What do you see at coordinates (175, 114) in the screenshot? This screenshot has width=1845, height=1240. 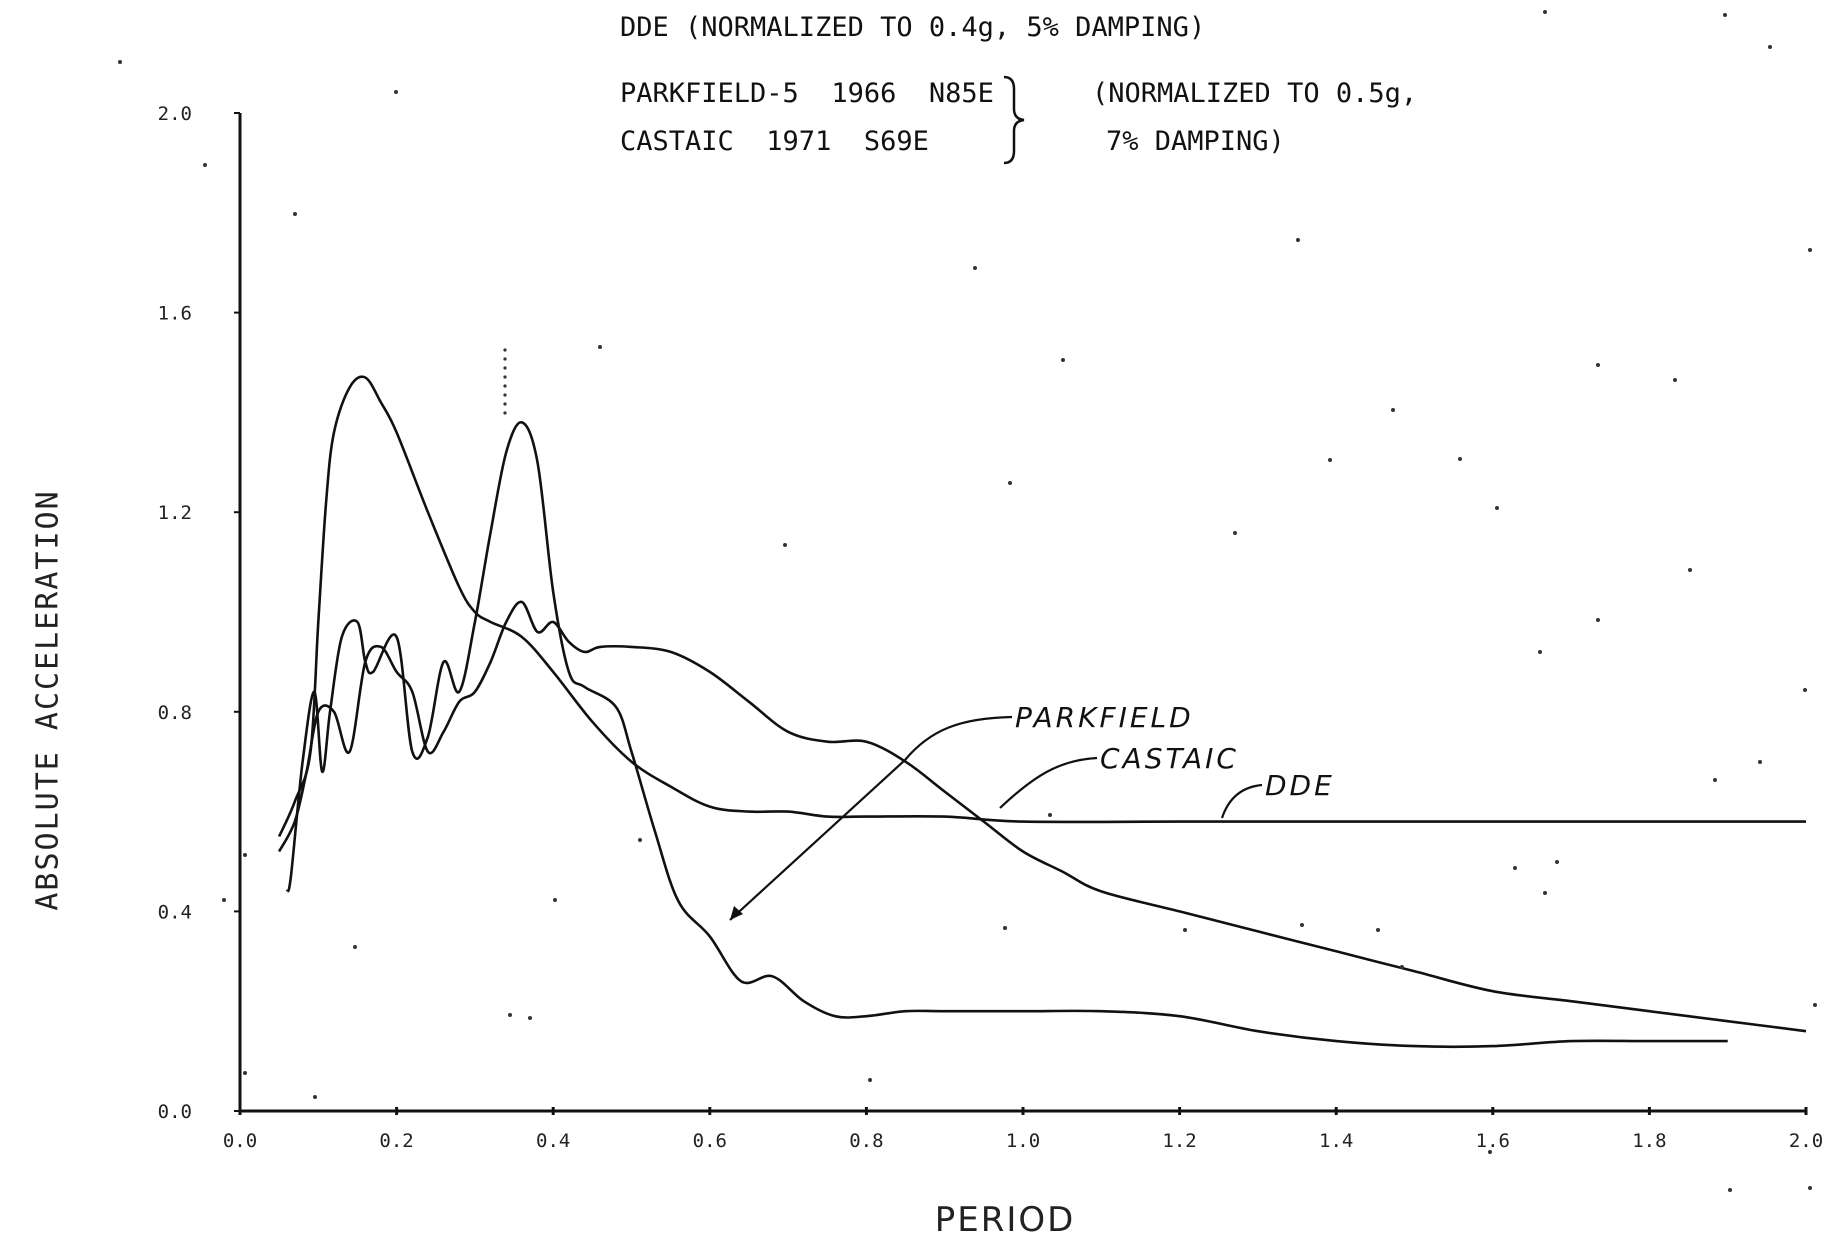 I see `y-tick-label: 2.0` at bounding box center [175, 114].